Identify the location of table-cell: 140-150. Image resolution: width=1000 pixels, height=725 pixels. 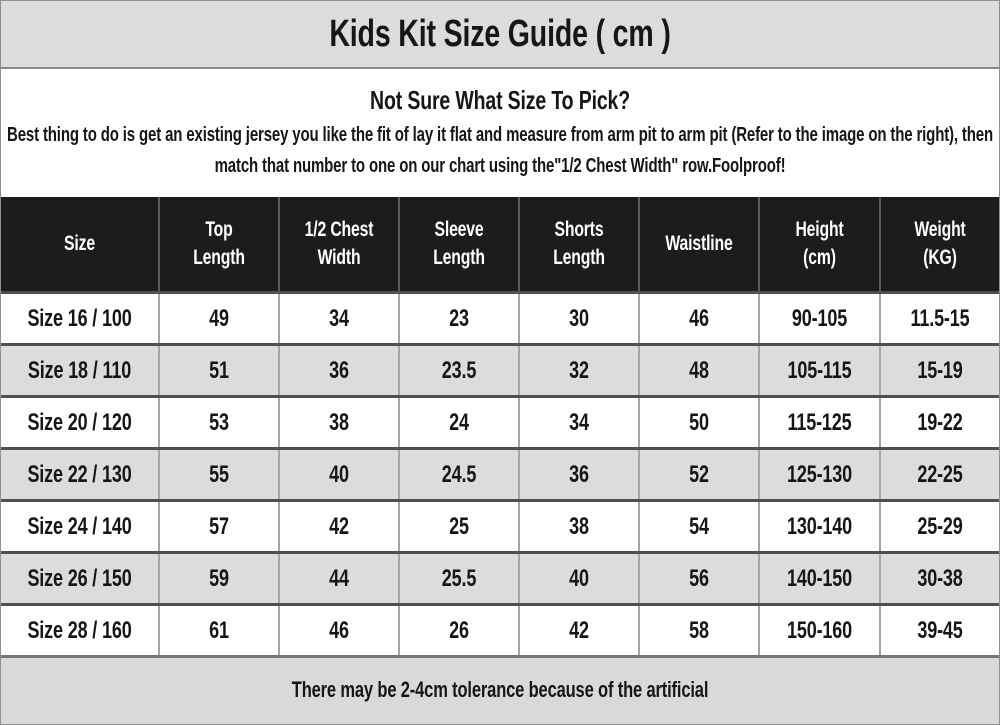
(819, 578).